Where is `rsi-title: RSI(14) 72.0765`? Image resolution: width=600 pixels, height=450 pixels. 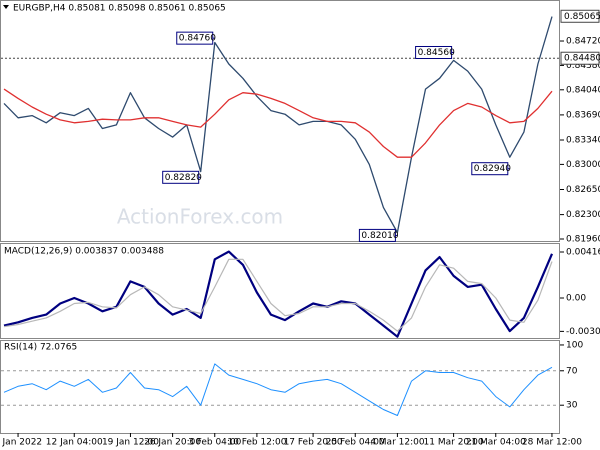 rsi-title: RSI(14) 72.0765 is located at coordinates (40, 348).